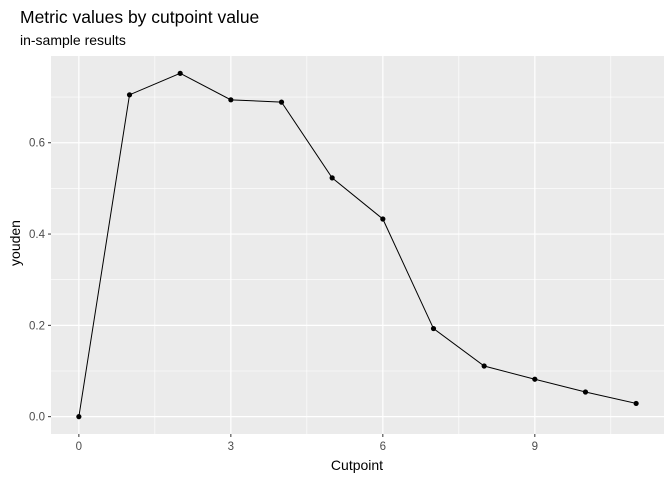 This screenshot has height=480, width=672. I want to click on x-tick-label: 3, so click(231, 447).